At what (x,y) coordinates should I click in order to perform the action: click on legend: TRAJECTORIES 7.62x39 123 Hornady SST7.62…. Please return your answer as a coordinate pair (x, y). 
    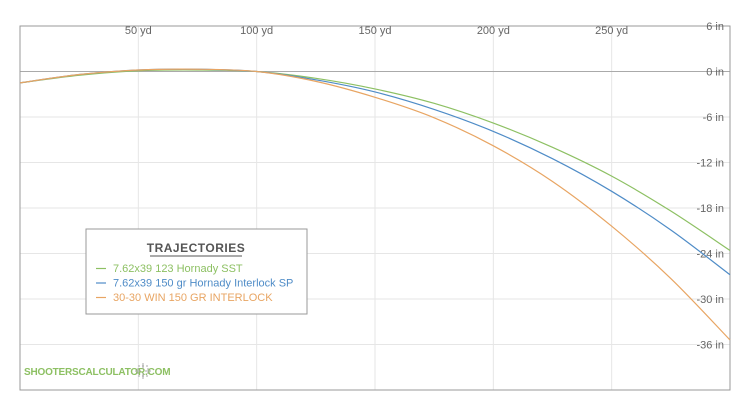
    Looking at the image, I should click on (196, 271).